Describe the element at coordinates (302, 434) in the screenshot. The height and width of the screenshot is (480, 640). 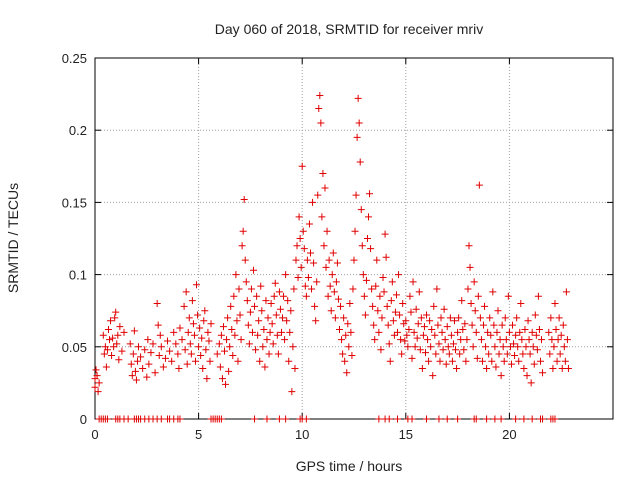
I see `x-tick-label: 10` at that location.